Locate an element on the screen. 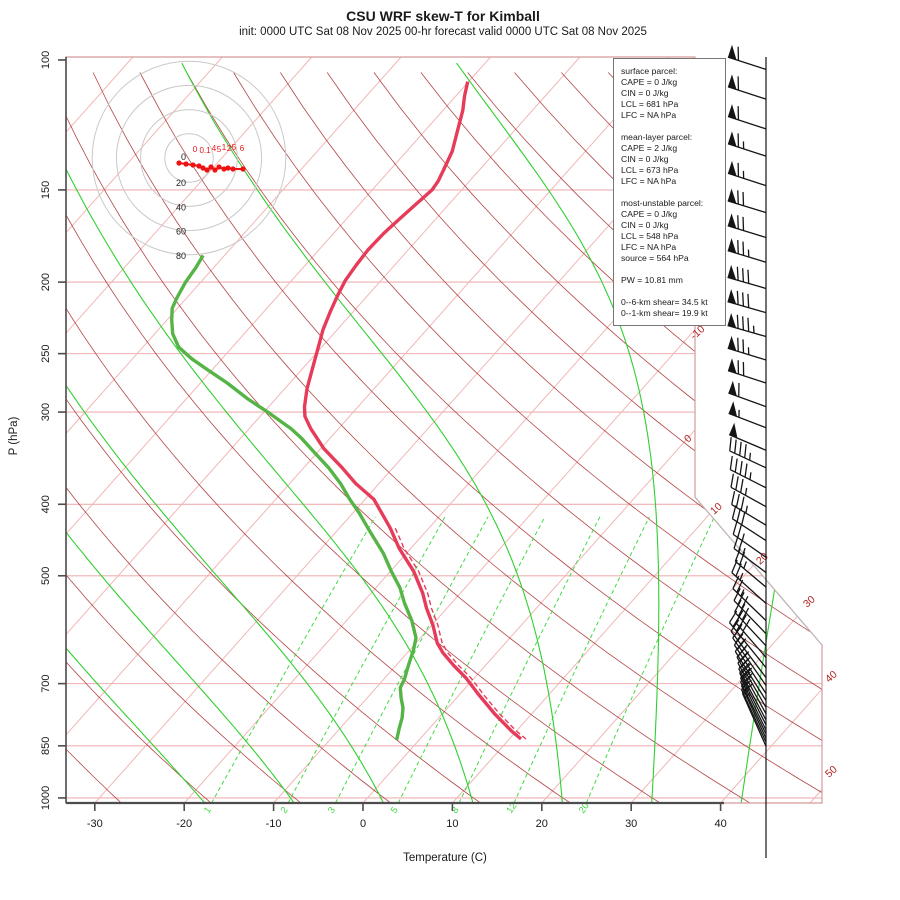 The width and height of the screenshot is (900, 900). hodograph-ring-label: 60 is located at coordinates (181, 232).